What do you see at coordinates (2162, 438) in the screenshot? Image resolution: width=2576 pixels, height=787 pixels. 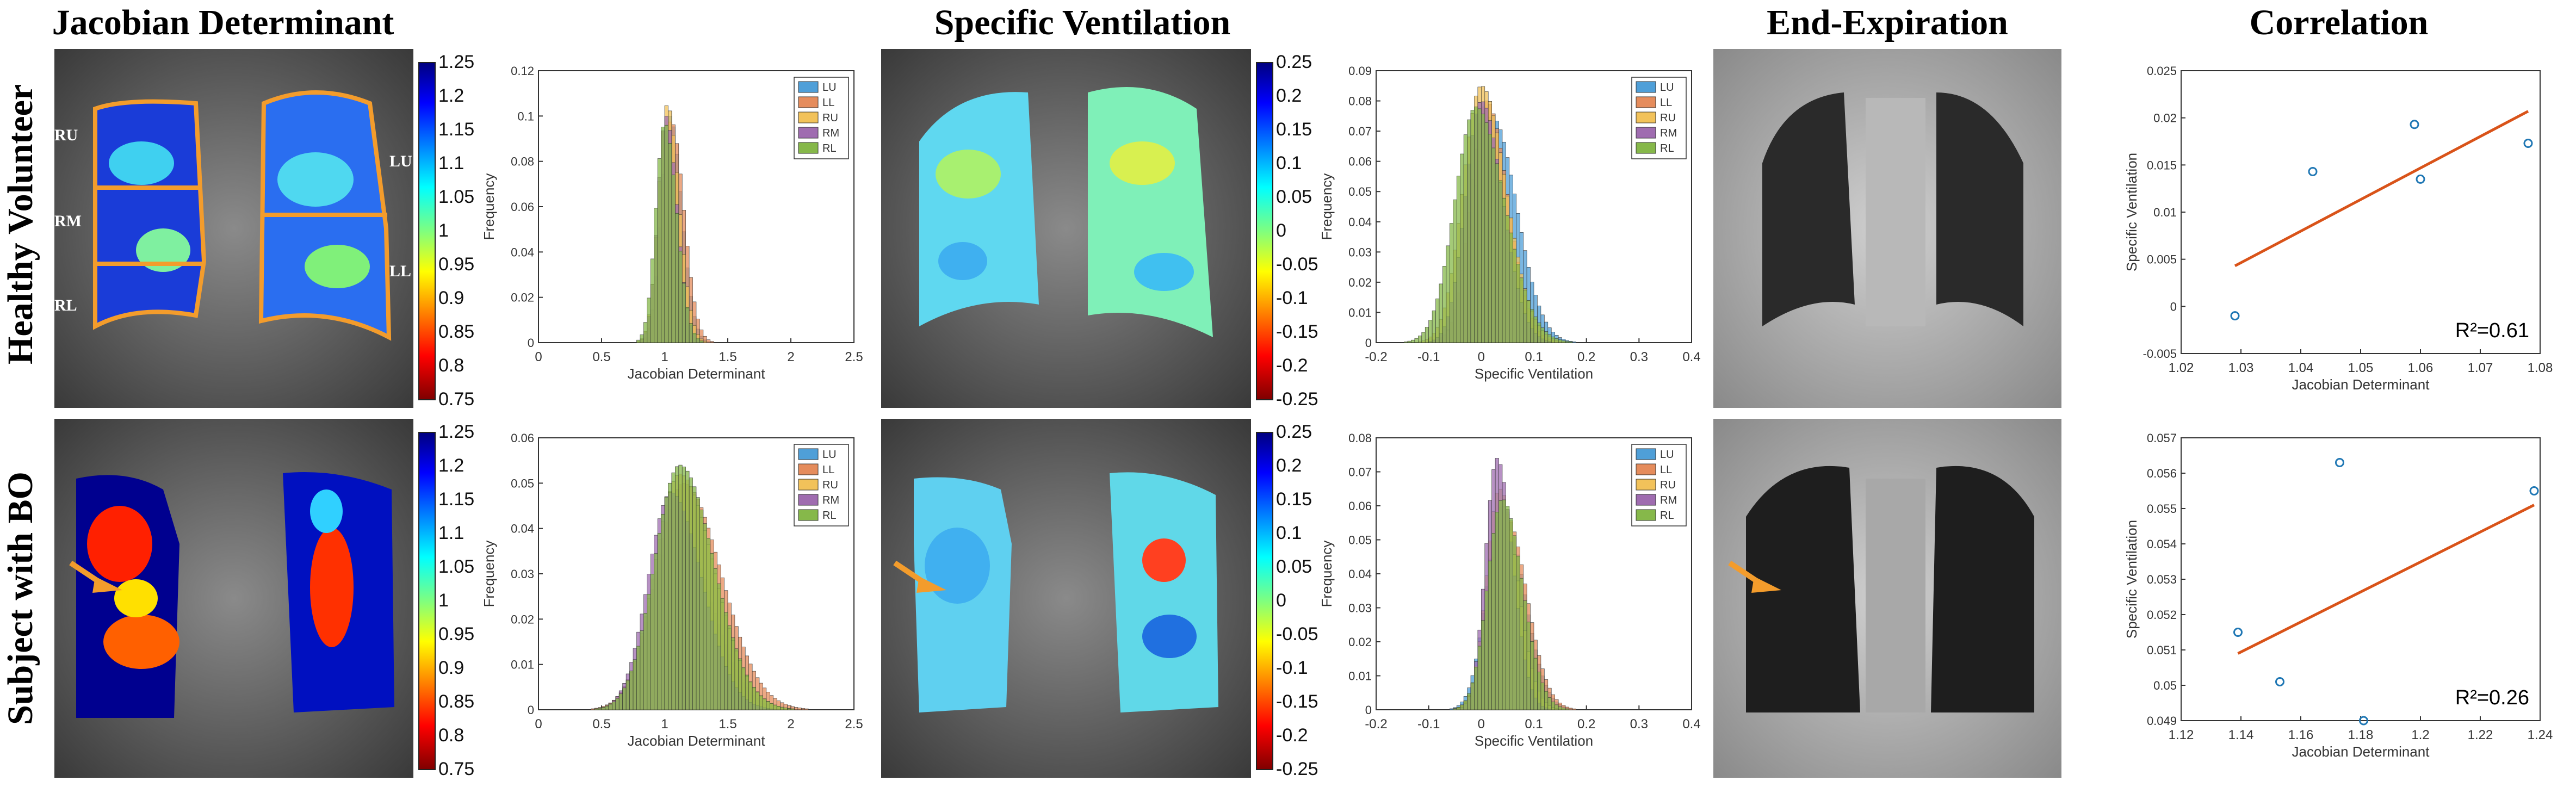 I see `y-tick-label: 0.057` at bounding box center [2162, 438].